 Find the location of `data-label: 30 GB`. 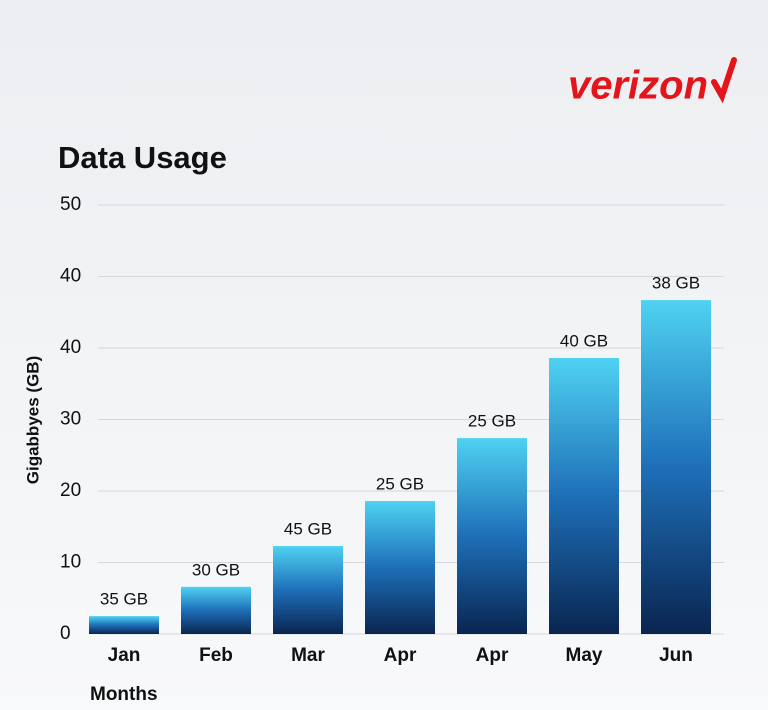

data-label: 30 GB is located at coordinates (216, 569).